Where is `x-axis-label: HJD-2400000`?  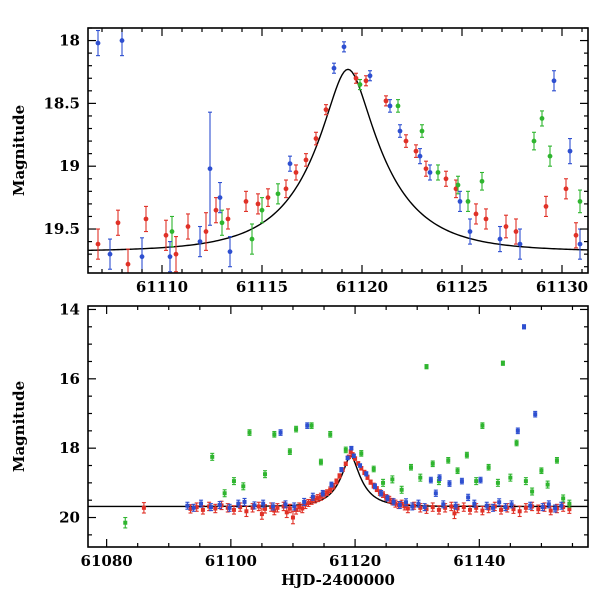 x-axis-label: HJD-2400000 is located at coordinates (338, 580).